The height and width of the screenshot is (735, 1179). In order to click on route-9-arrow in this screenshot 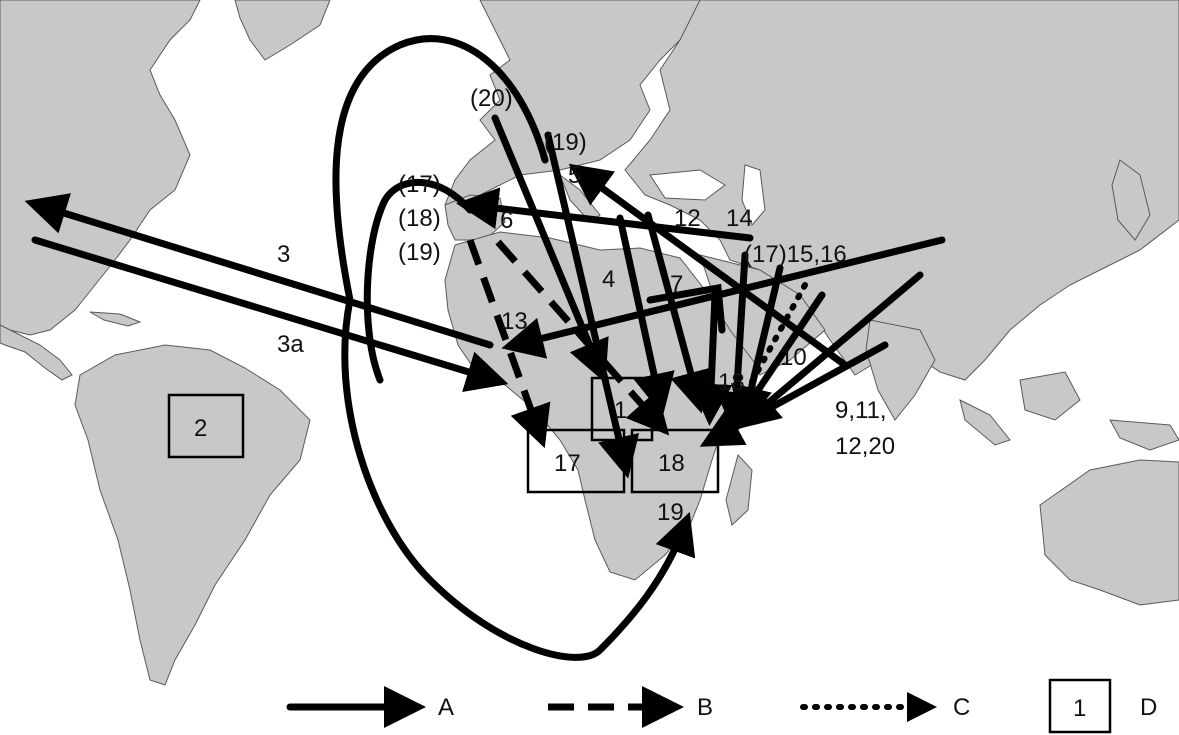, I will do `click(830, 350)`.